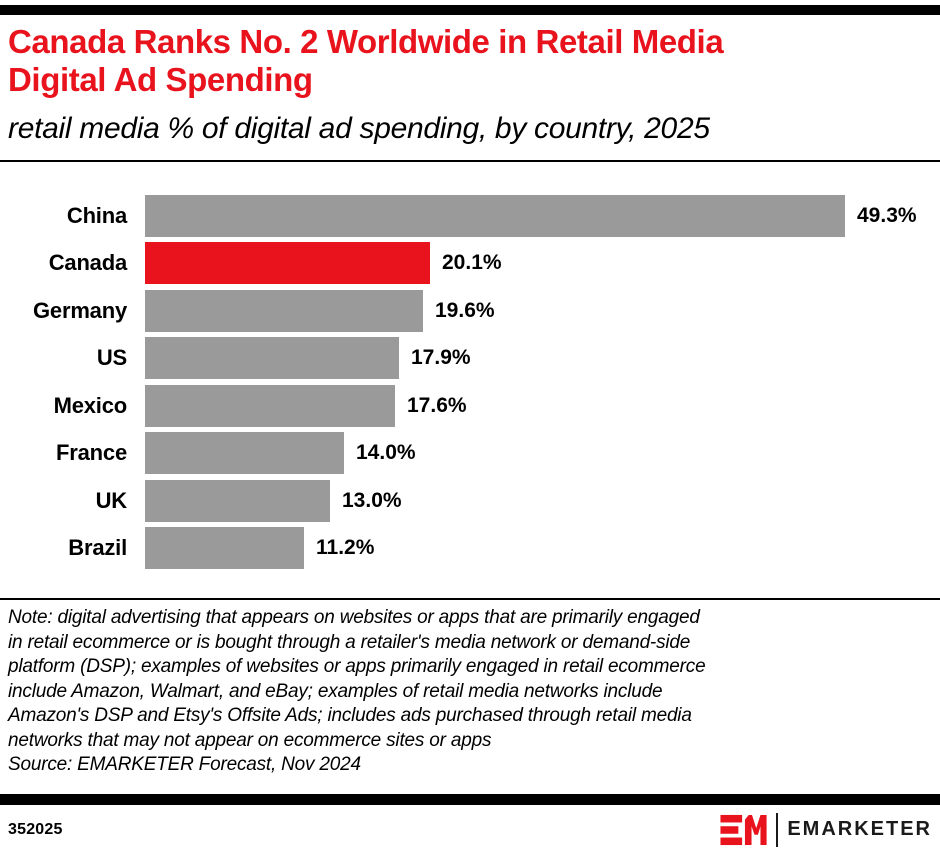  What do you see at coordinates (743, 829) in the screenshot?
I see `em-logo-icon` at bounding box center [743, 829].